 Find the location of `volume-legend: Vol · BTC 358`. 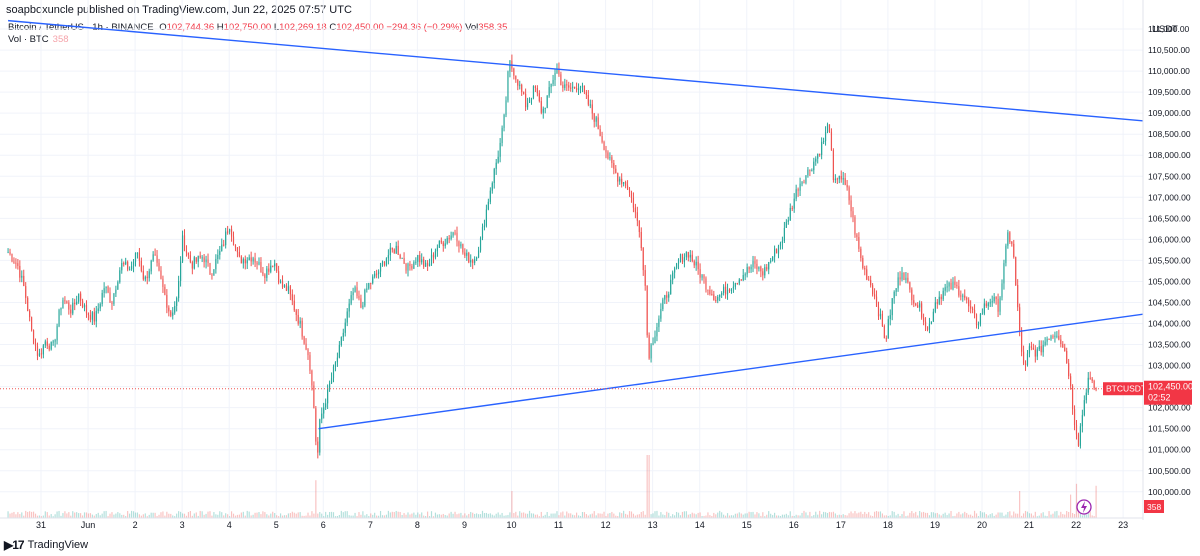

volume-legend: Vol · BTC 358 is located at coordinates (38, 39).